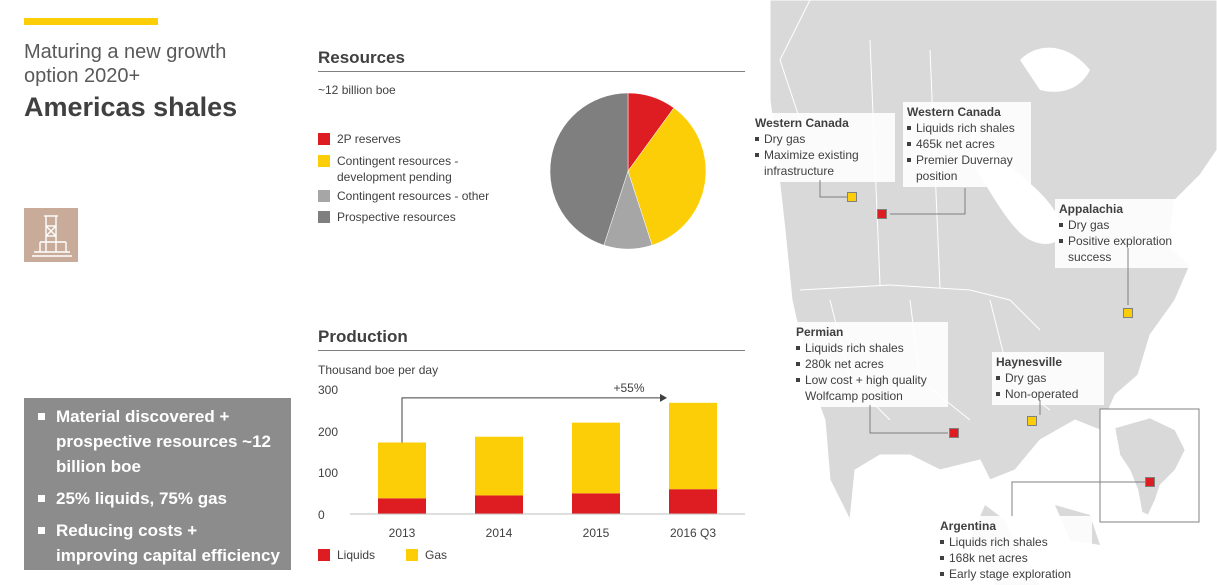 The width and height of the screenshot is (1217, 585). I want to click on callout-title: Permian, so click(820, 332).